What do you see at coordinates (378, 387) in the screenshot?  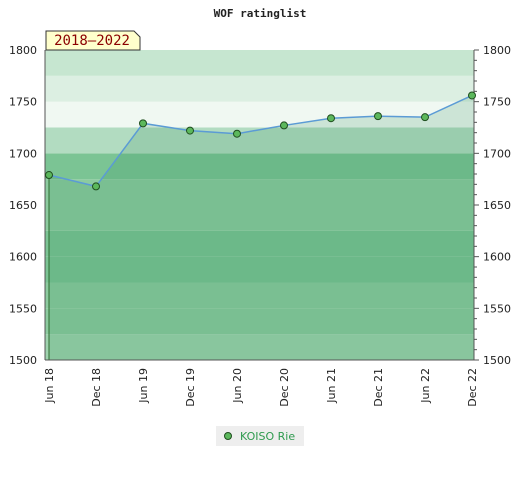 I see `x-tick-label: Dec 21` at bounding box center [378, 387].